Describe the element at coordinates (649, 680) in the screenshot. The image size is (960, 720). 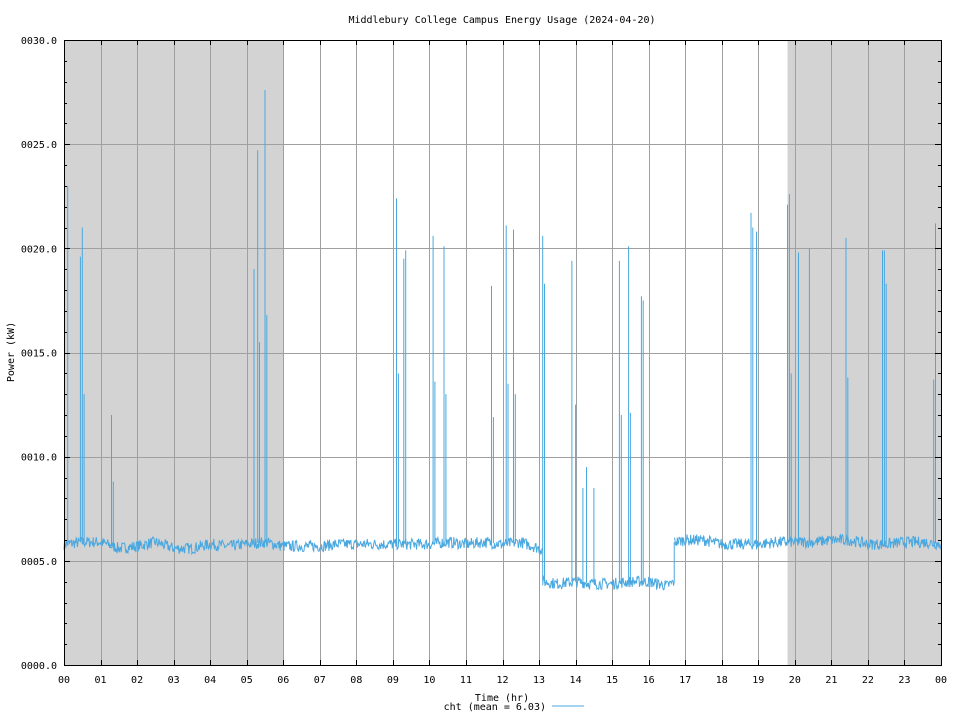
I see `x-tick-label: 16` at that location.